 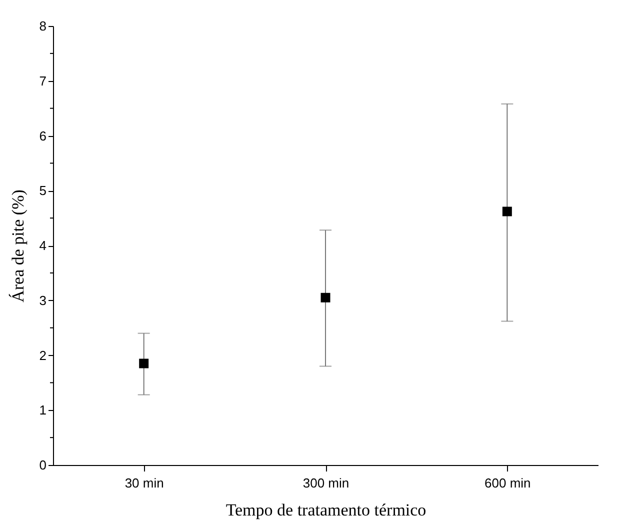 What do you see at coordinates (42, 245) in the screenshot?
I see `y-tick-label: 4` at bounding box center [42, 245].